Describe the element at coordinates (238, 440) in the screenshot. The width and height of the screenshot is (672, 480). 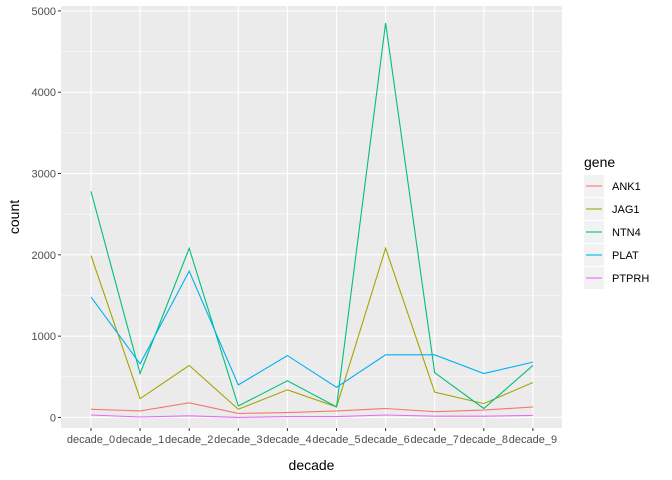
I see `x-tick-label: decade_3` at that location.